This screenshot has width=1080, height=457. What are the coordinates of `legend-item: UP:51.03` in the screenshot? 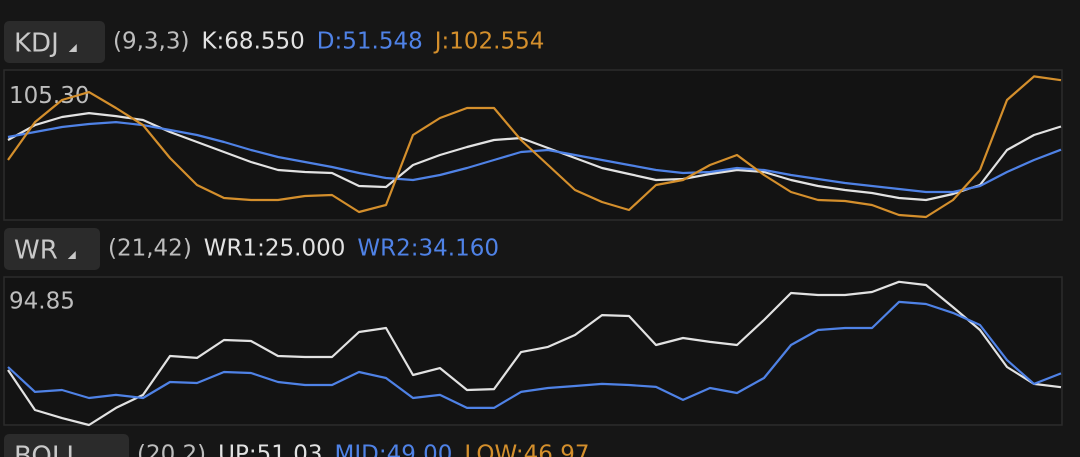 It's located at (270, 449).